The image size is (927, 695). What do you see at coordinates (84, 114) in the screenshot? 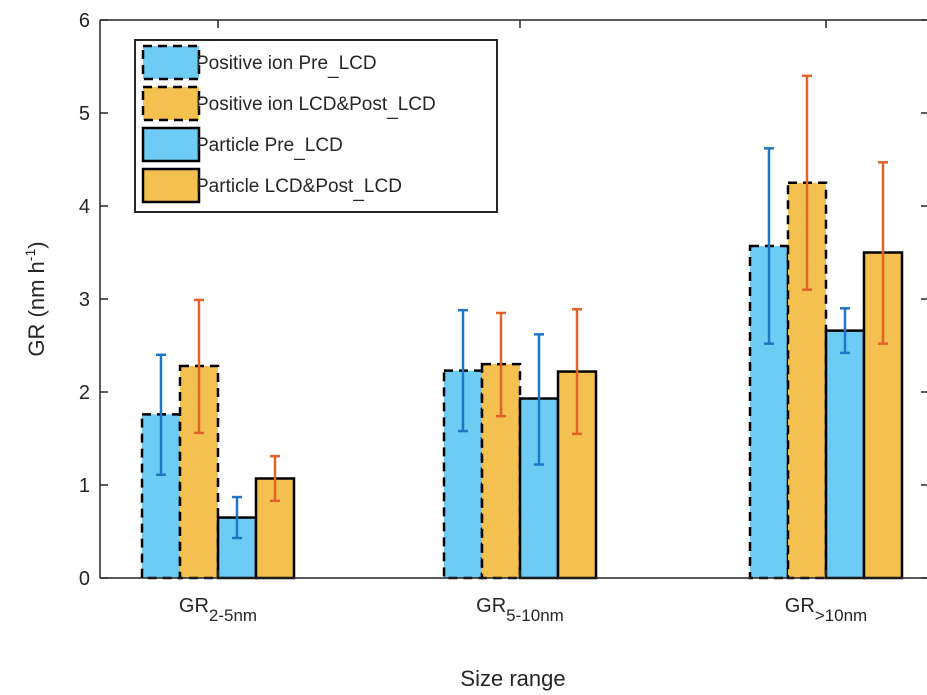
I see `y-tick-label: 5` at bounding box center [84, 114].